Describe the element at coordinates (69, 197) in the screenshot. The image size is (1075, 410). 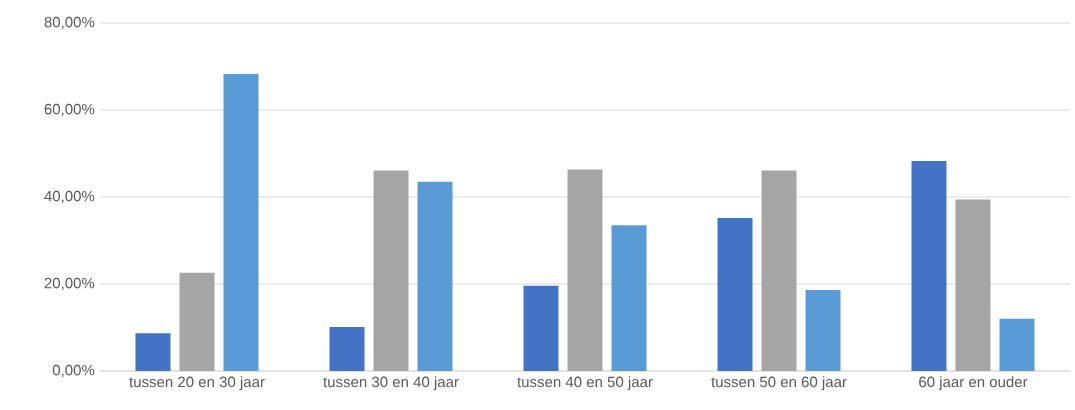
I see `y-tick-label: 40,00%` at that location.